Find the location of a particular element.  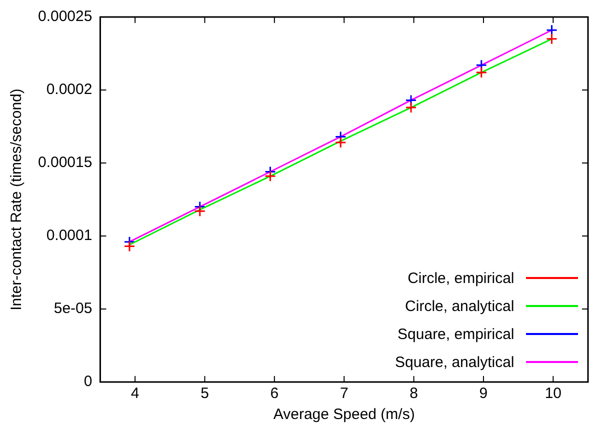

y-tick-label: 0.0002 is located at coordinates (69, 89).